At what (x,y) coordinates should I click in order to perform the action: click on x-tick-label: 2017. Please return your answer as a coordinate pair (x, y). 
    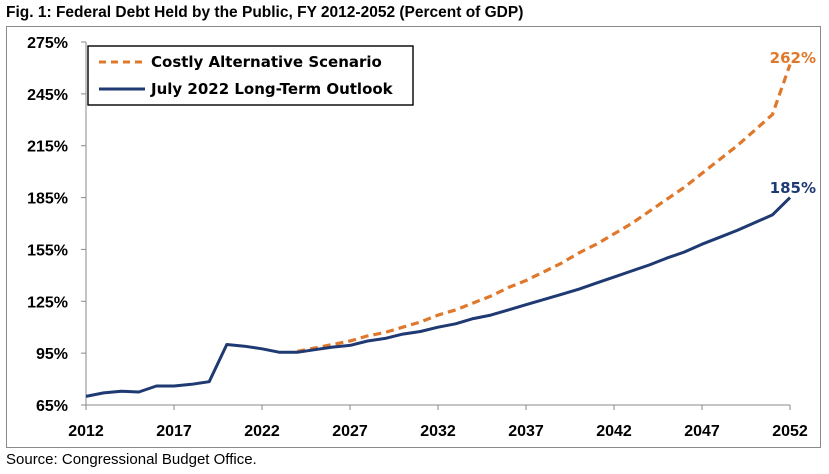
    Looking at the image, I should click on (174, 431).